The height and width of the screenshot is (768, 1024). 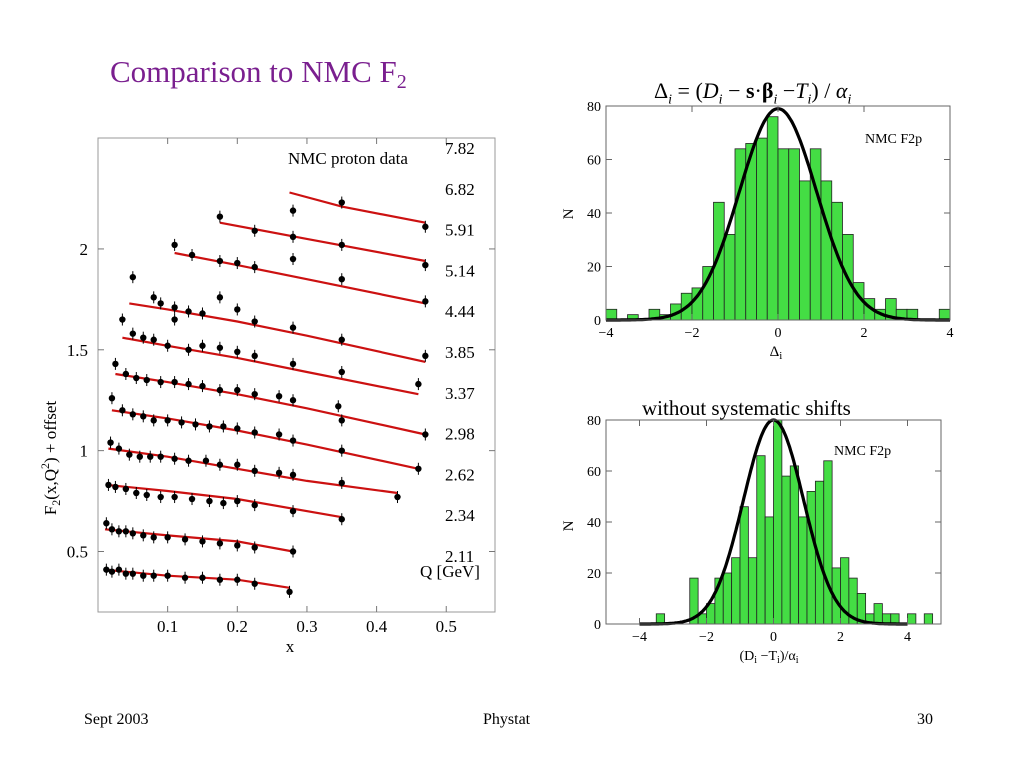 What do you see at coordinates (767, 656) in the screenshot?
I see `histogram-2-x-label-minus: −T` at bounding box center [767, 656].